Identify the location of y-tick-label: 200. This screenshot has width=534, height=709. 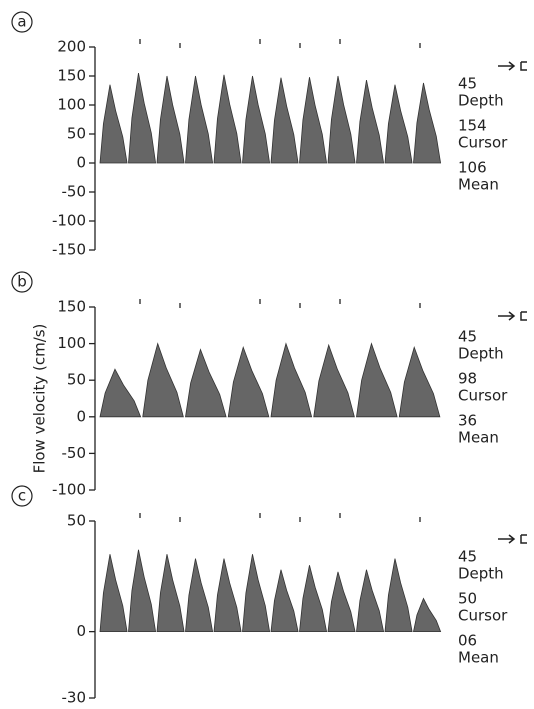
(71, 47).